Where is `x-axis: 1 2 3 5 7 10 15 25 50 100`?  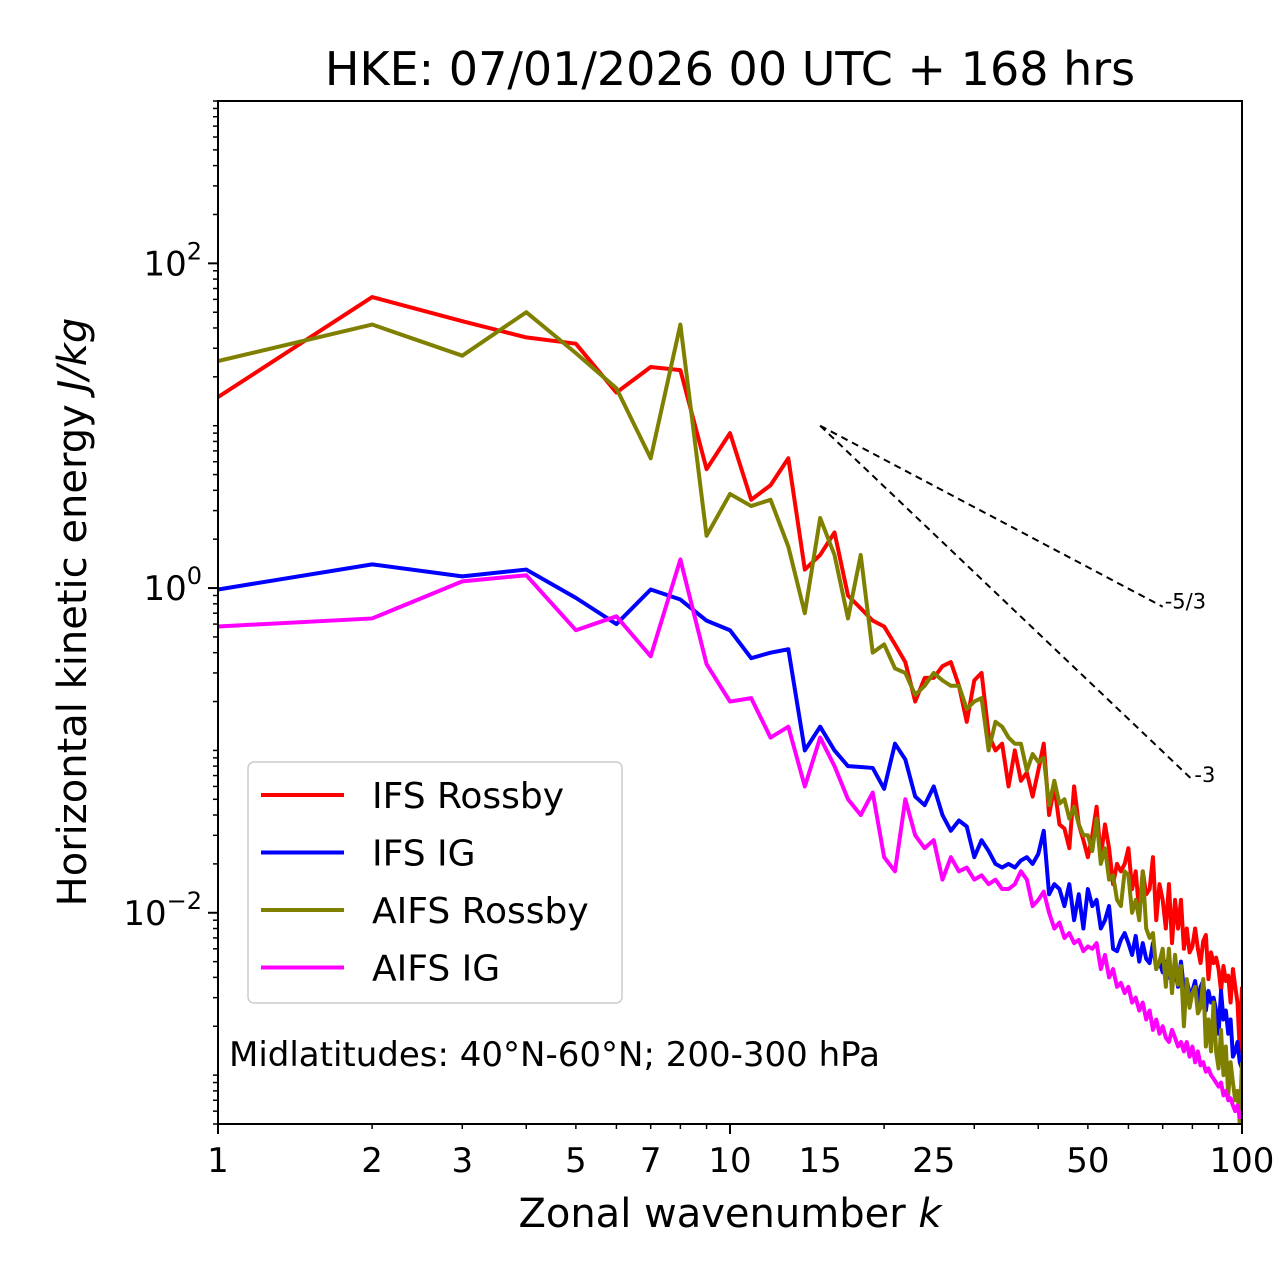 x-axis: 1 2 3 5 7 10 15 25 50 100 is located at coordinates (740, 1152).